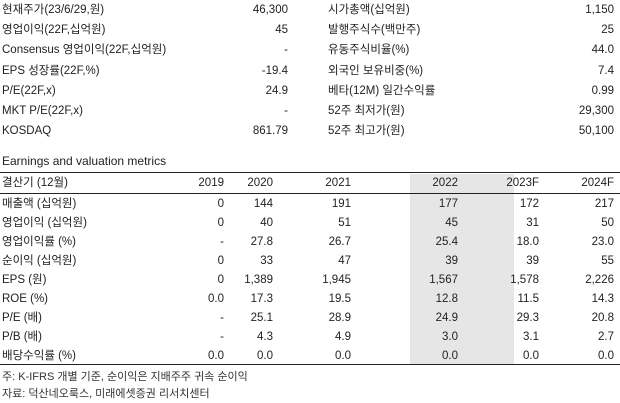 The image size is (620, 403). I want to click on source-note: 자료: 덕산네오룩스, 미래에셋증권 리서치센터, so click(106, 394).